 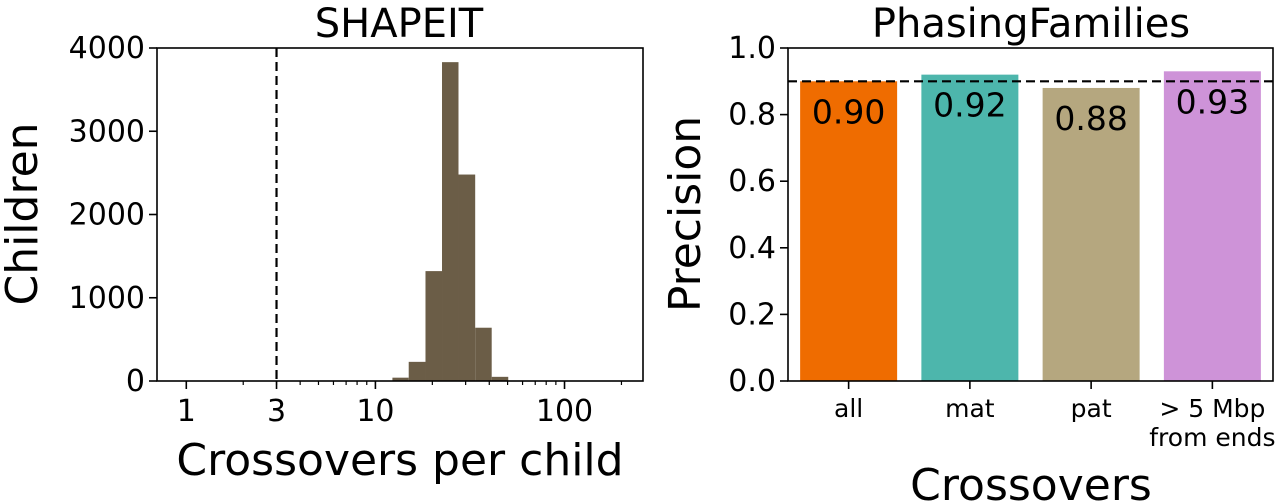 What do you see at coordinates (107, 48) in the screenshot?
I see `hist-y-tick-label: 4000` at bounding box center [107, 48].